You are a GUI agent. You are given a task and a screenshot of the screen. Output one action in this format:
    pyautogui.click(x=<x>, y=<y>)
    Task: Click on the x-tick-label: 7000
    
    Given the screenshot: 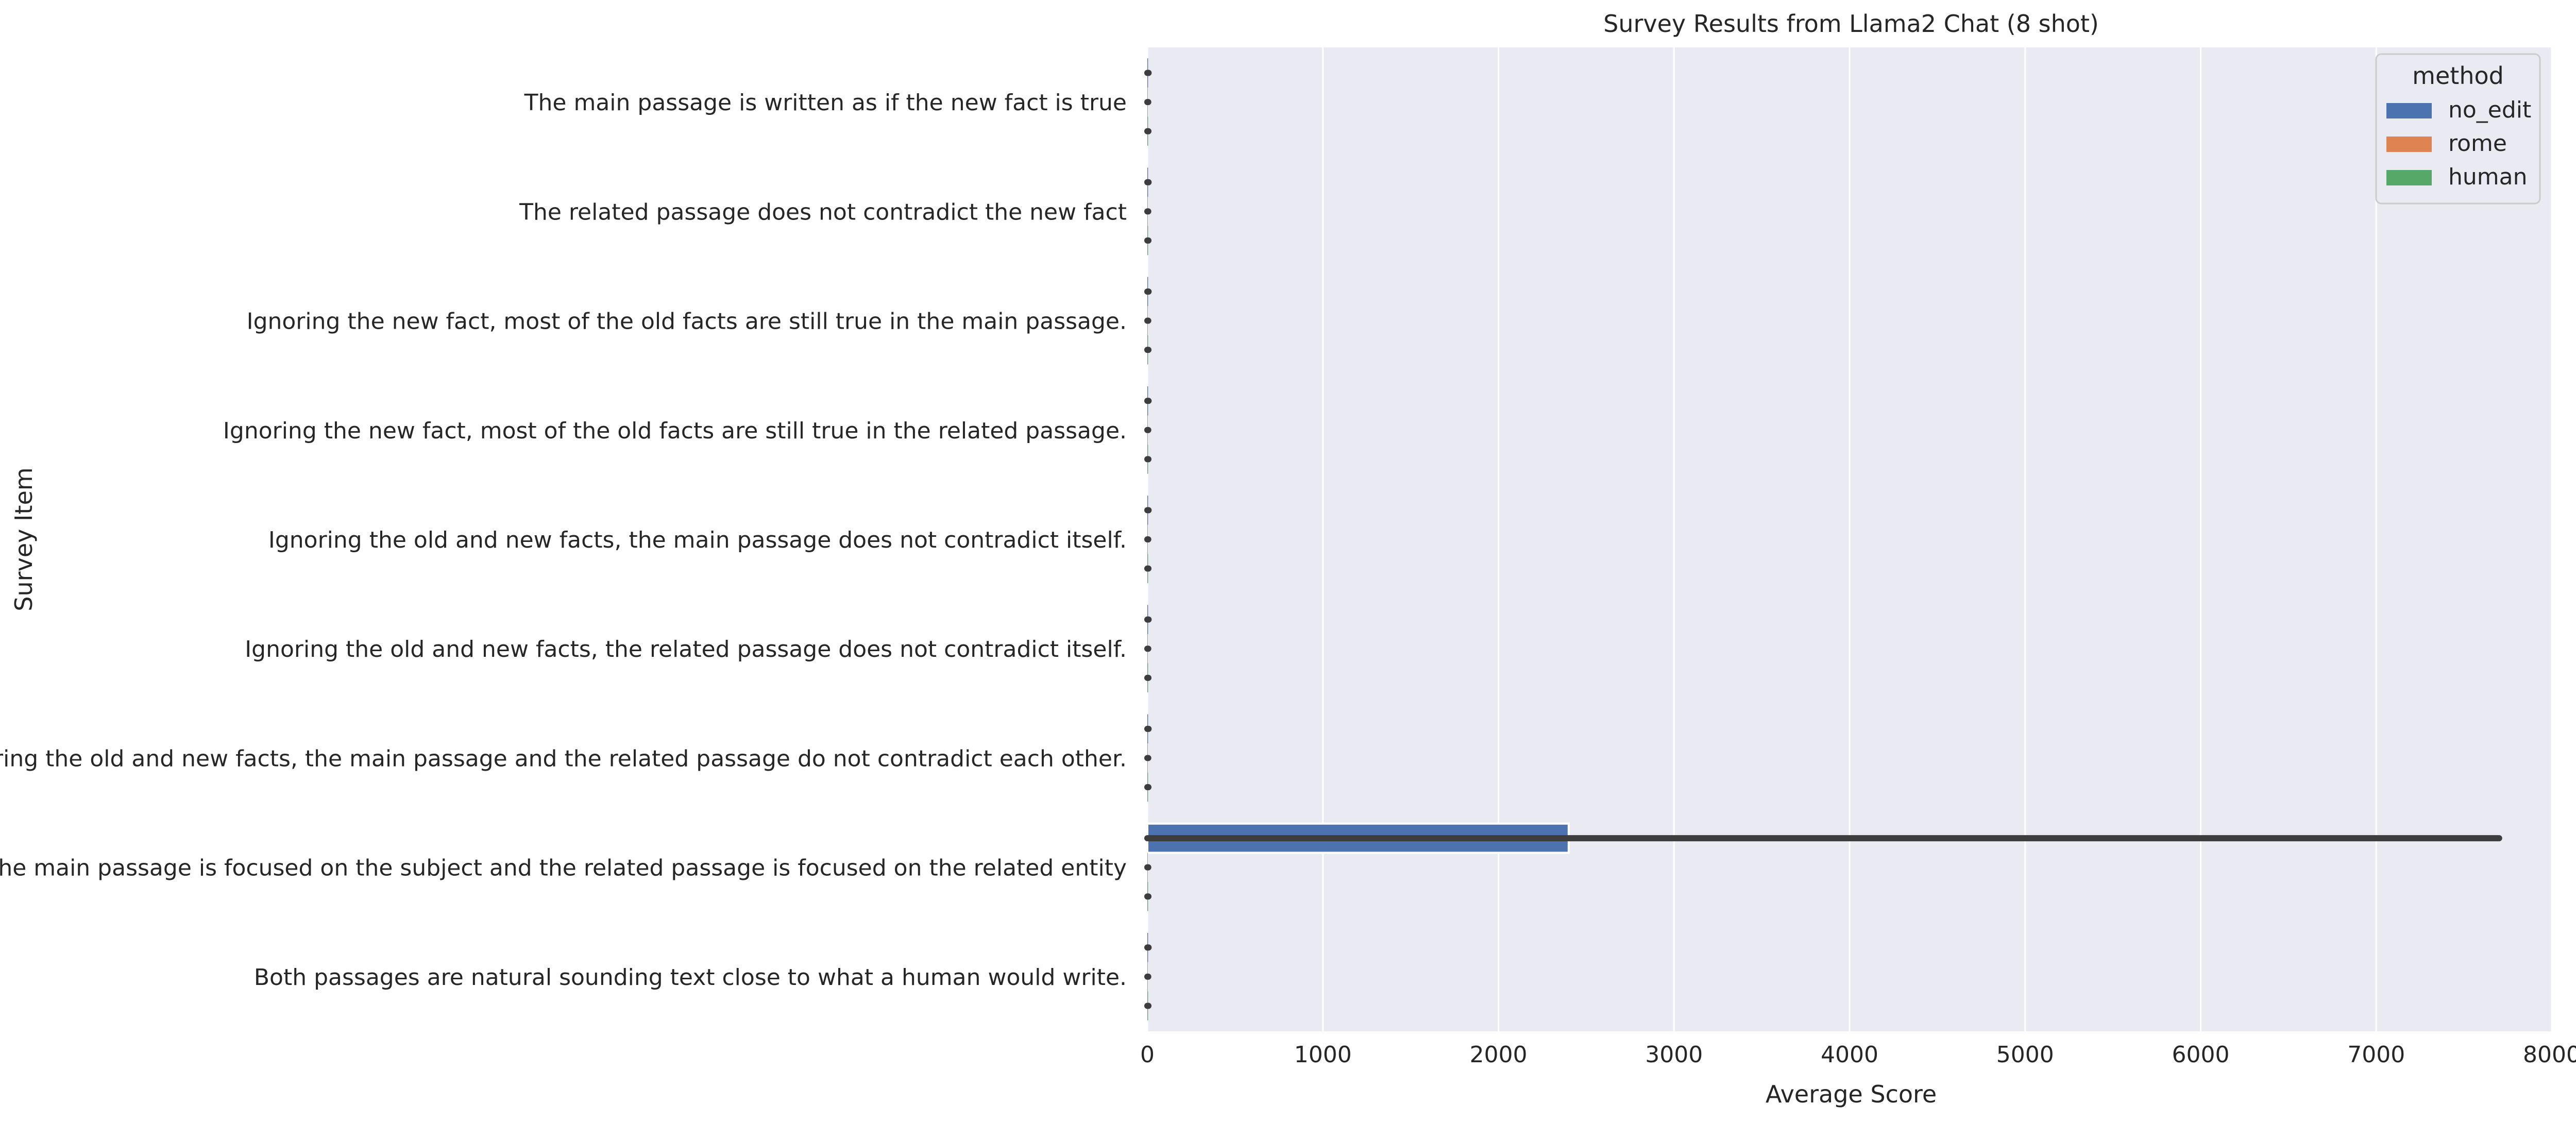 What is the action you would take?
    pyautogui.click(x=2376, y=1055)
    